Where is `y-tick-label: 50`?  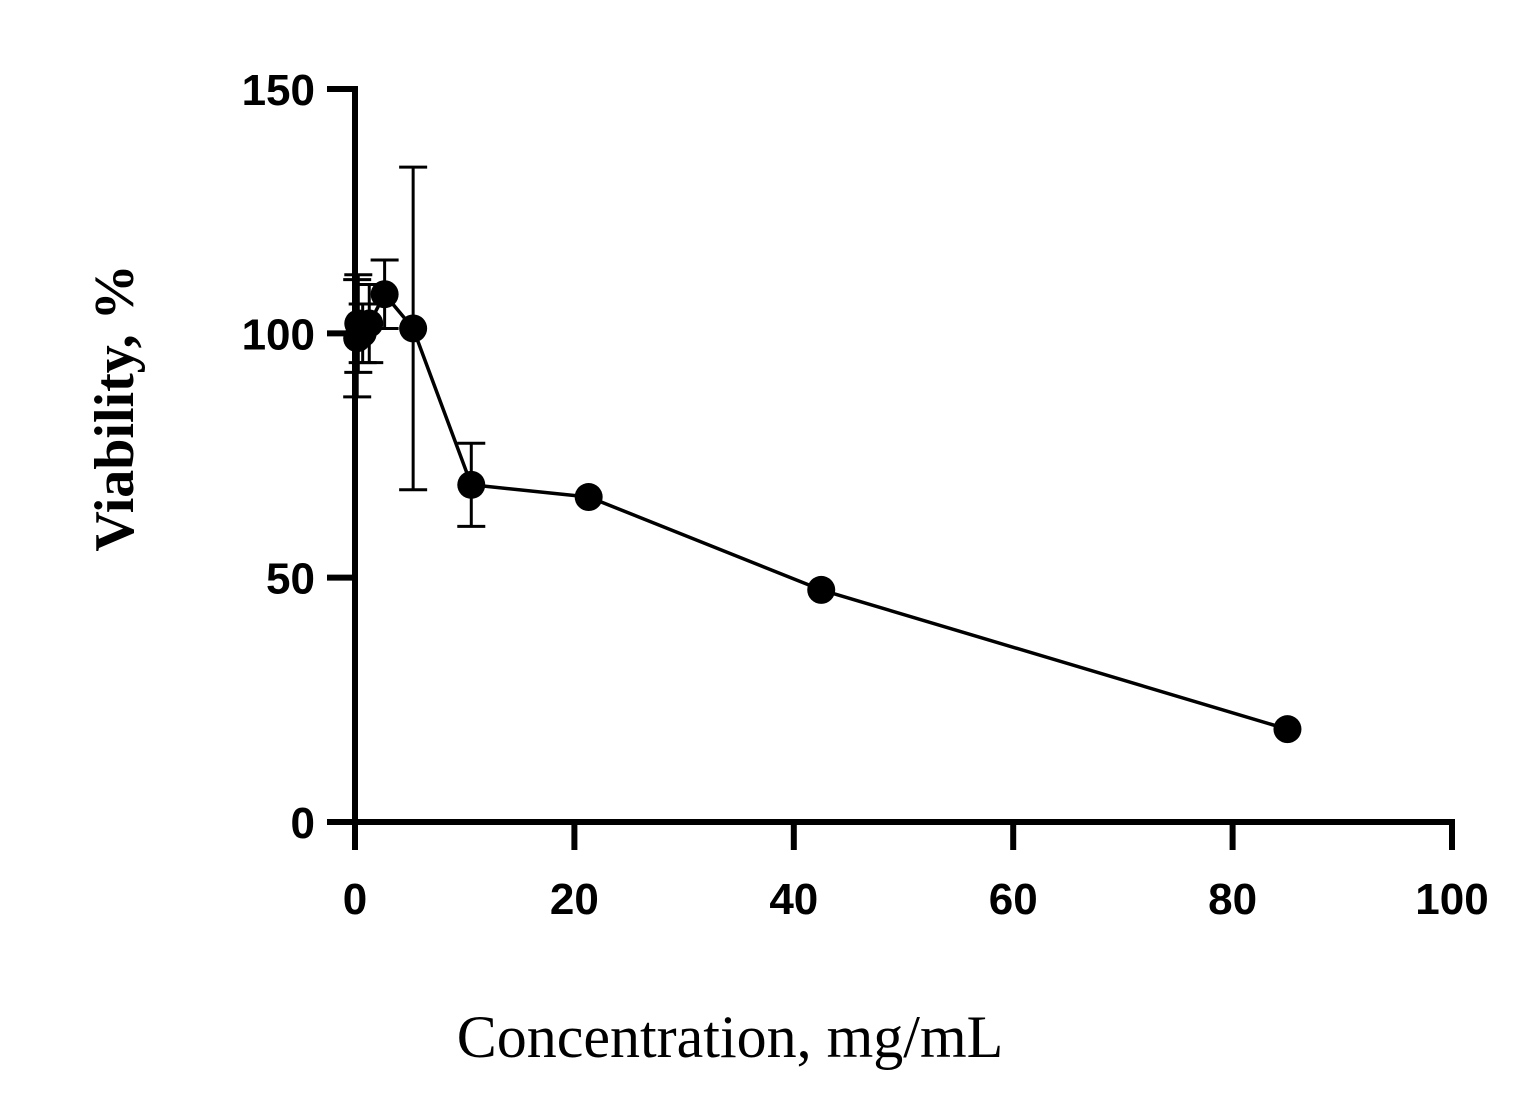
y-tick-label: 50 is located at coordinates (290, 579).